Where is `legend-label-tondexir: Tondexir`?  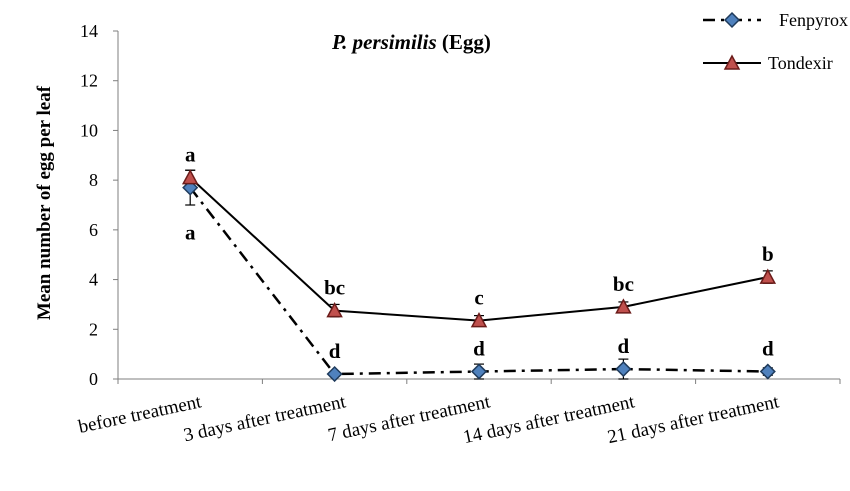 legend-label-tondexir: Tondexir is located at coordinates (800, 63).